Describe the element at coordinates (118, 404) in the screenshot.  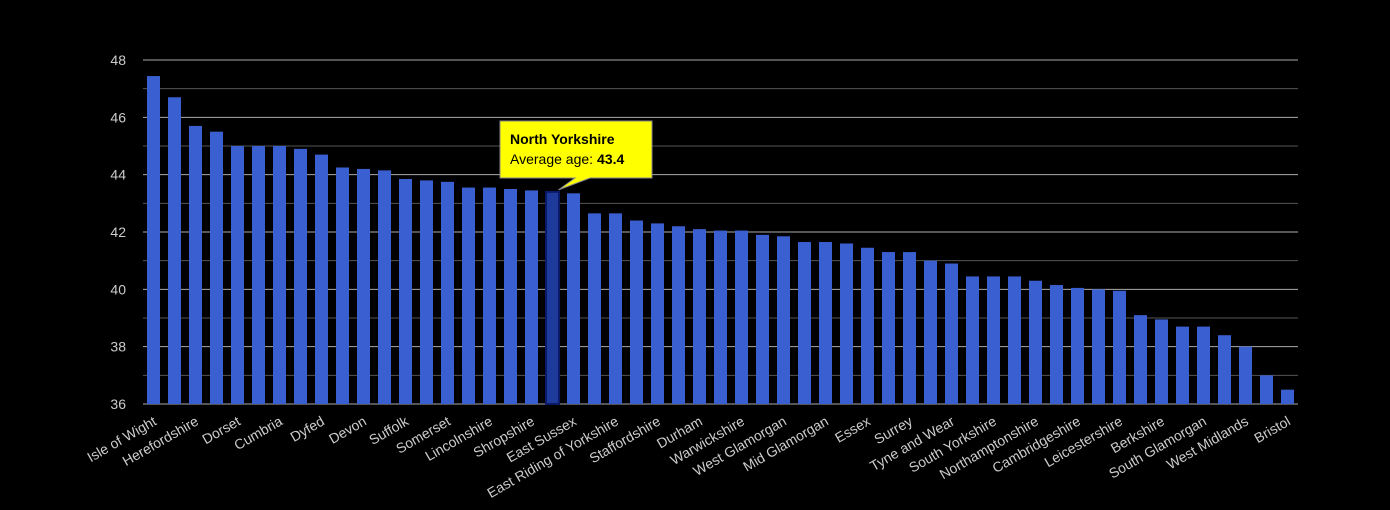
I see `y-tick-label: 36` at that location.